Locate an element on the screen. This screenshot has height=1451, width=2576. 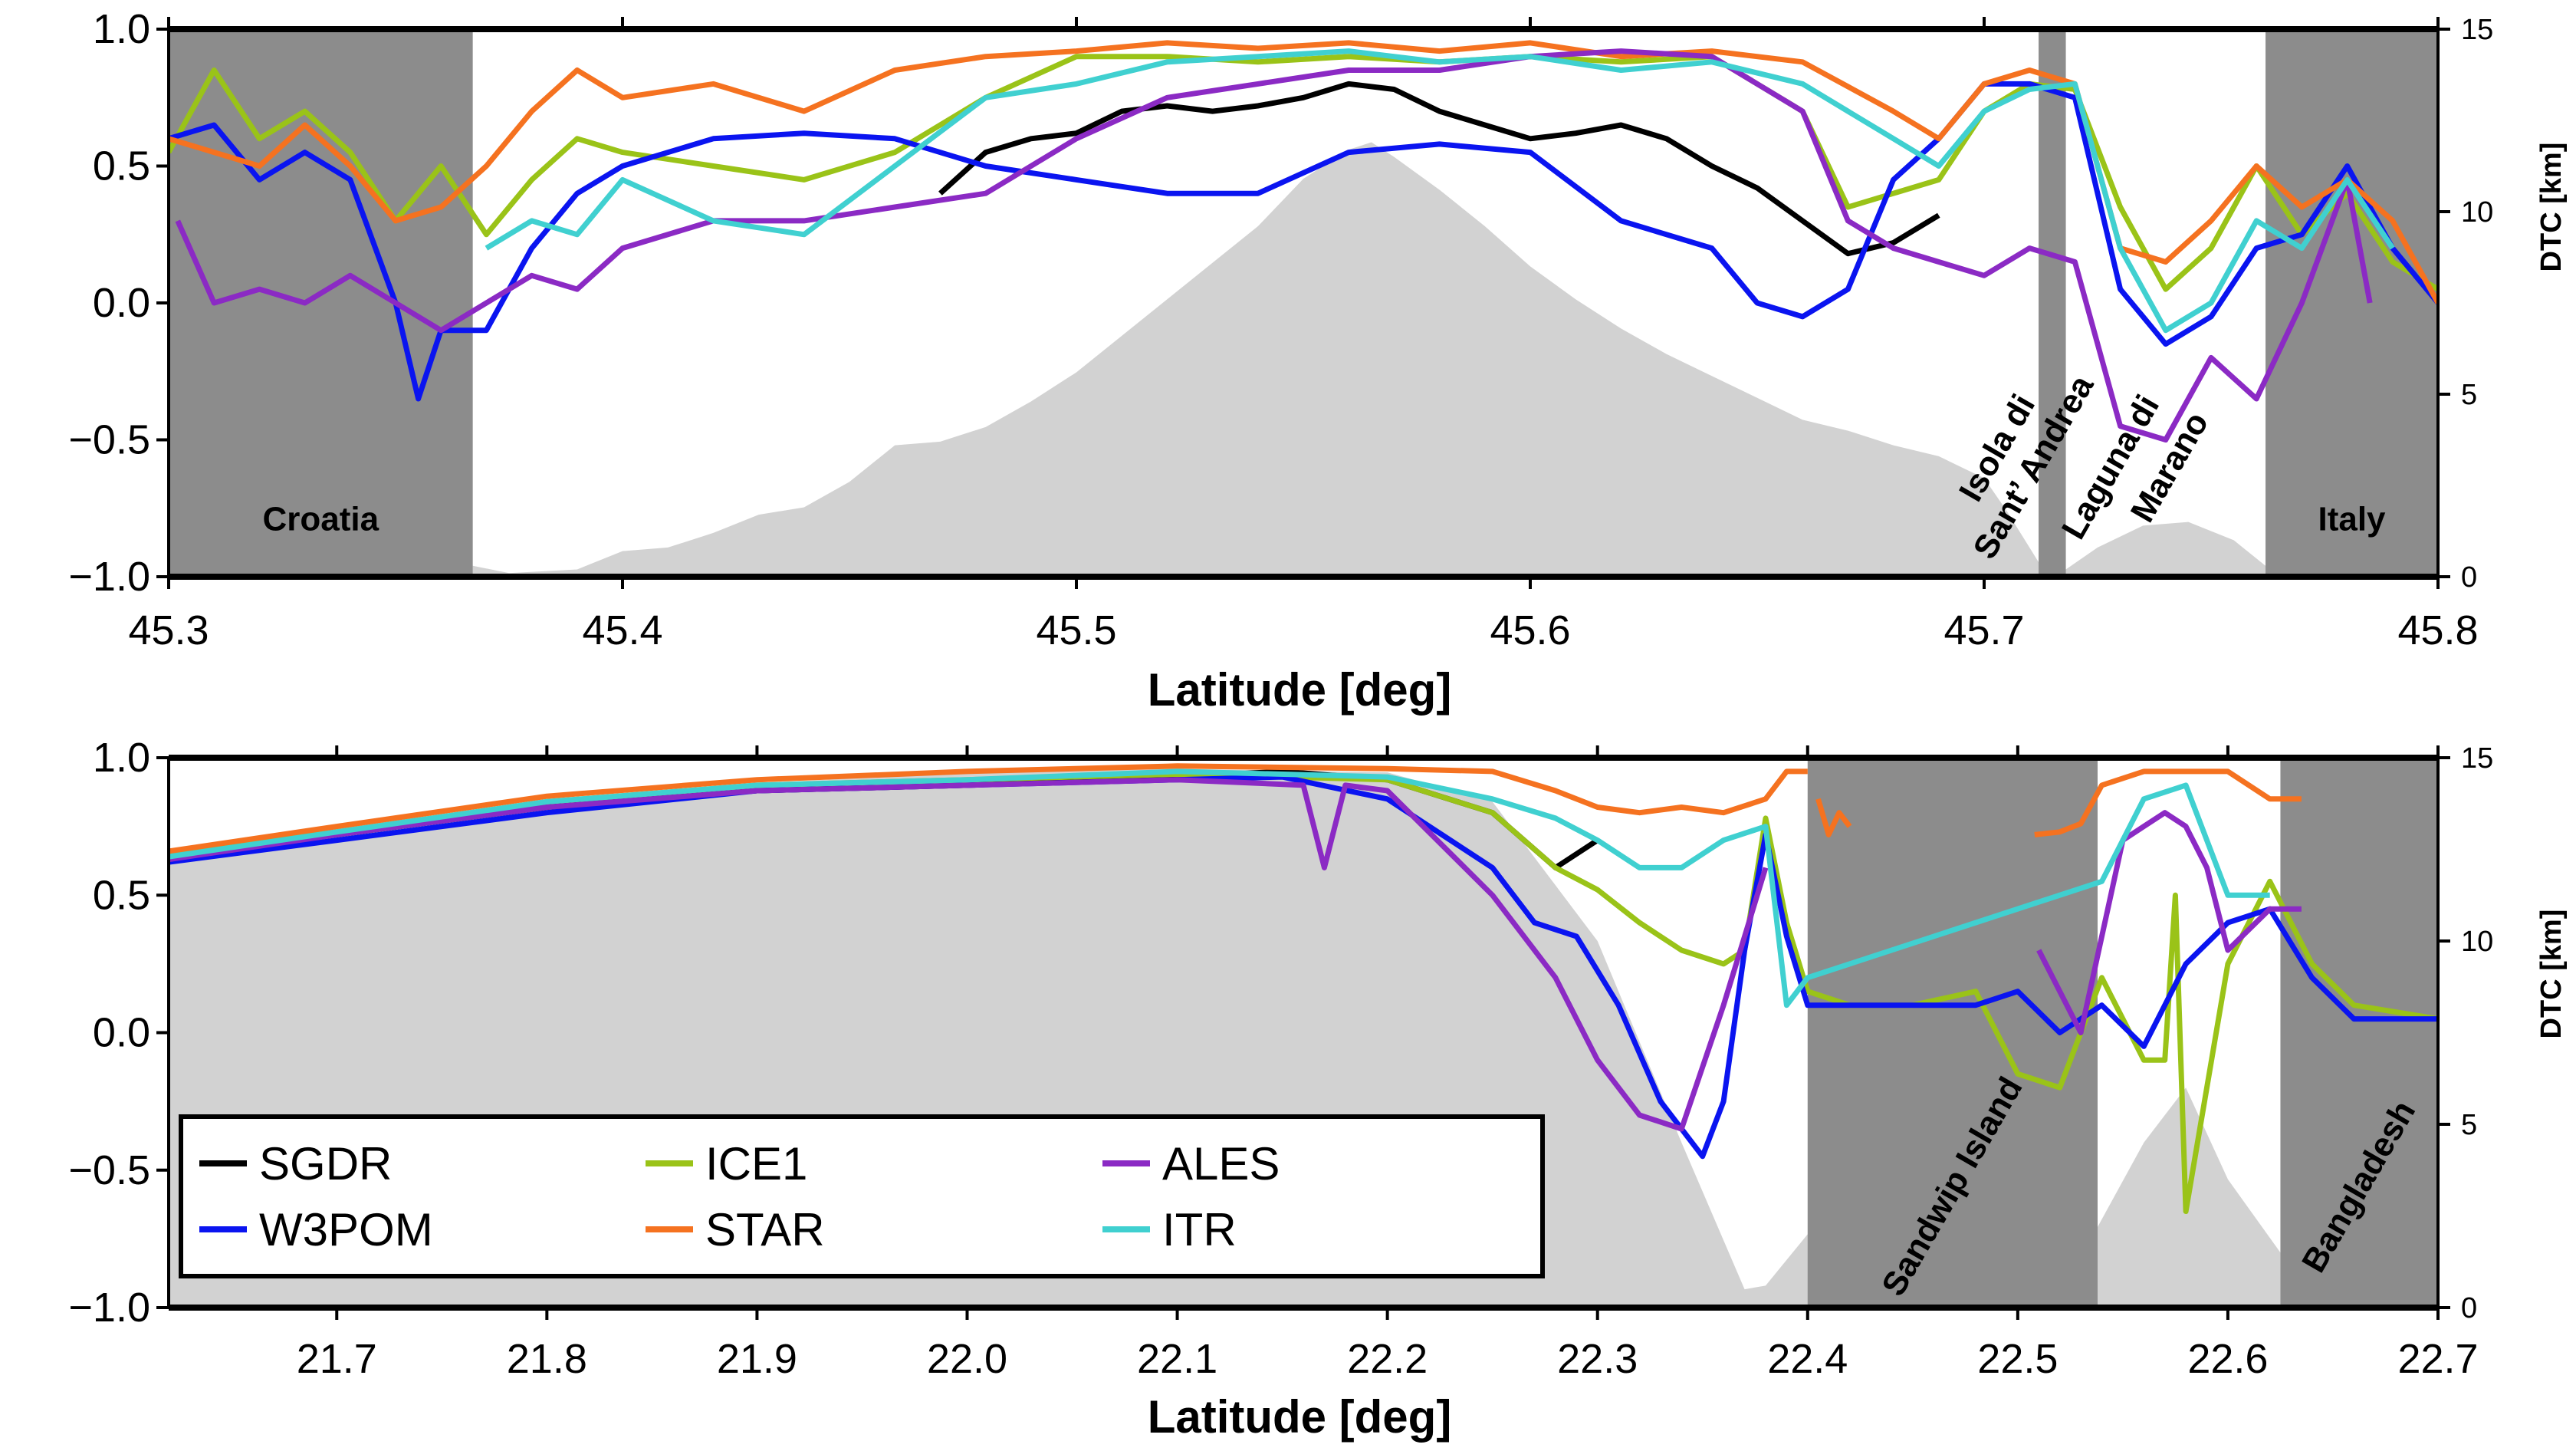
land-label: Croatia is located at coordinates (321, 519).